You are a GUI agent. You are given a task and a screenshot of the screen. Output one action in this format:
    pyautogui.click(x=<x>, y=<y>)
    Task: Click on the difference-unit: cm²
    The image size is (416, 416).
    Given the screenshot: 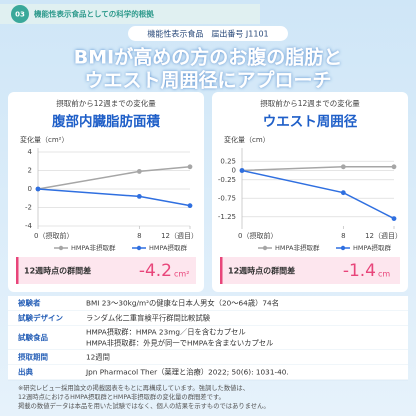 What is the action you would take?
    pyautogui.click(x=181, y=274)
    